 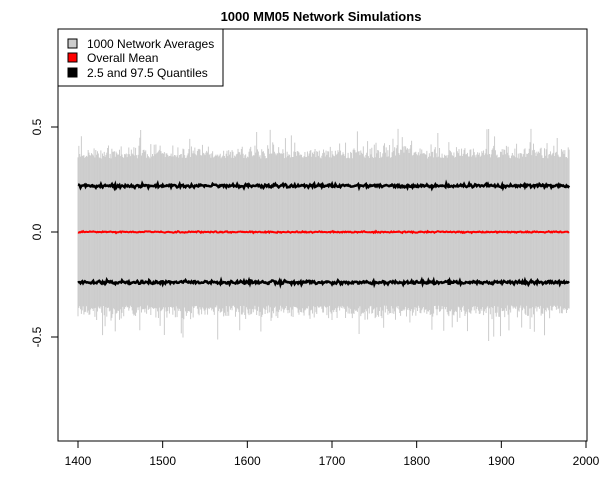 I want to click on legend-swatch-averages, so click(x=72, y=43).